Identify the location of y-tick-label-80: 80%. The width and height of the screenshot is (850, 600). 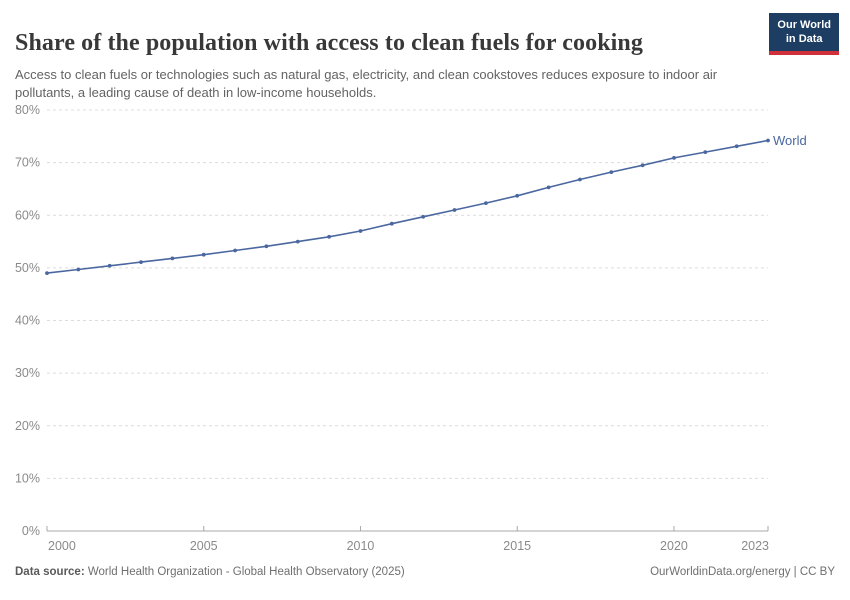
(27, 110).